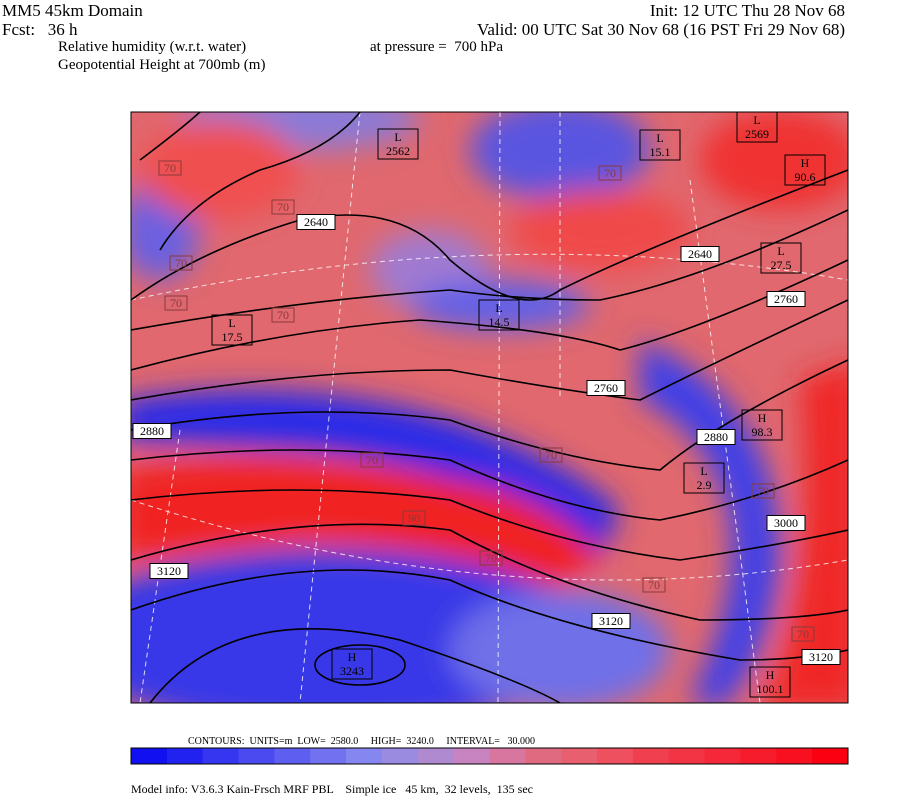  Describe the element at coordinates (660, 152) in the screenshot. I see `center-value: 15.1` at that location.